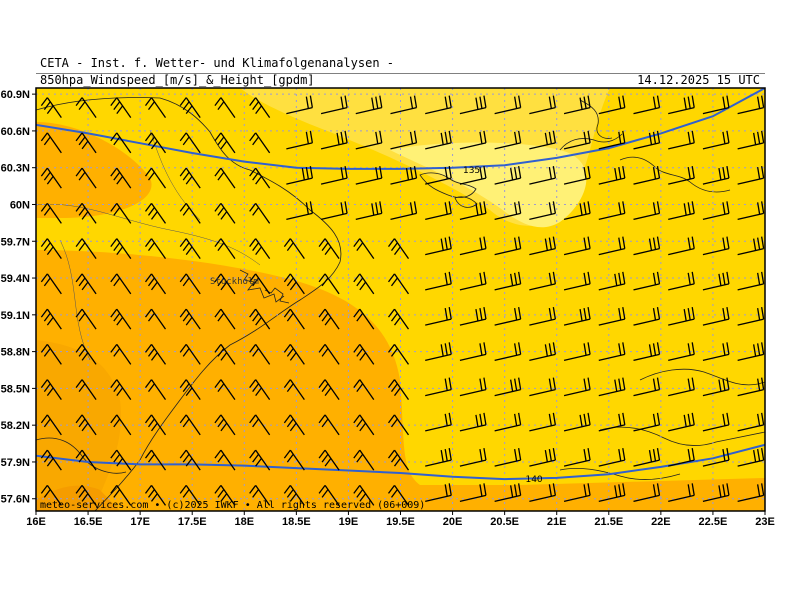  I want to click on lat-label: 60.9N, so click(15, 95).